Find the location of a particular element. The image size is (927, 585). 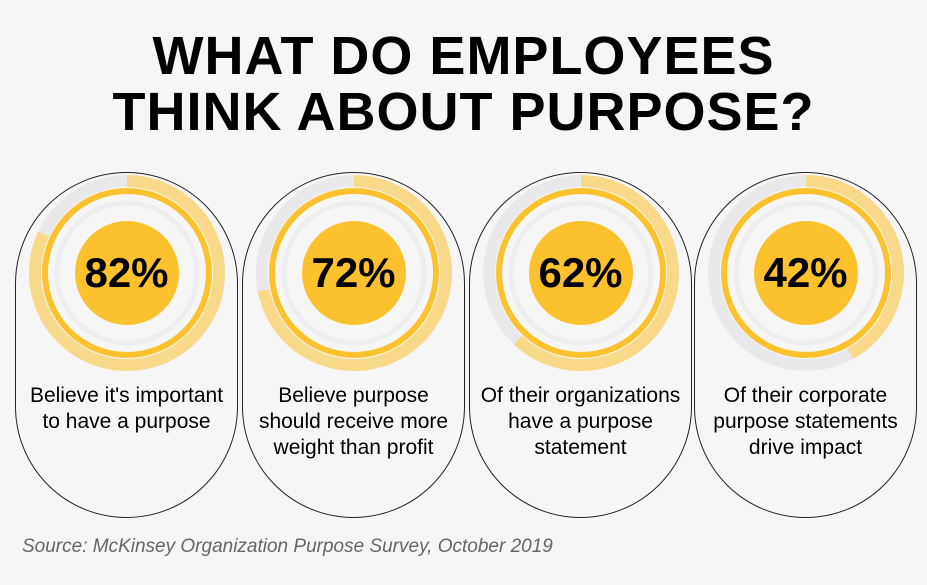

percent-value: 62% is located at coordinates (580, 272).